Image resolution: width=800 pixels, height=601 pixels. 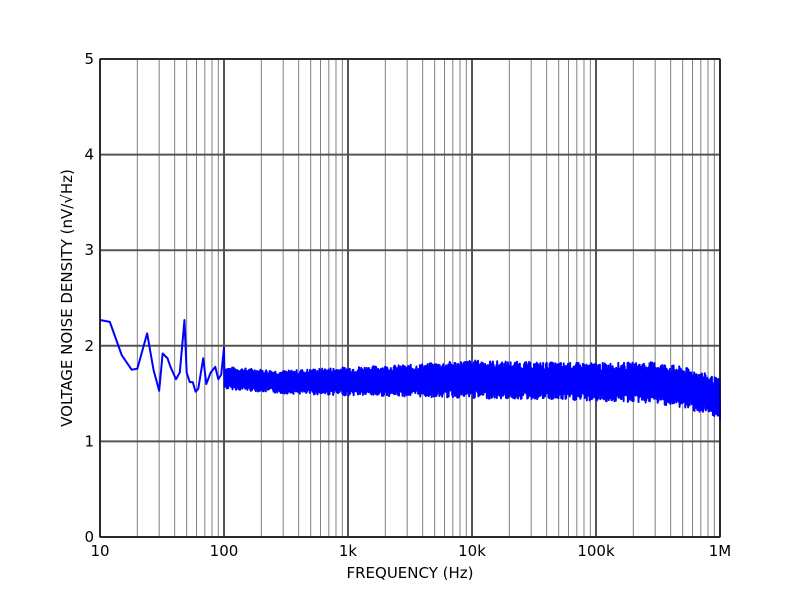 I want to click on x-tick-label: 1k, so click(x=348, y=551).